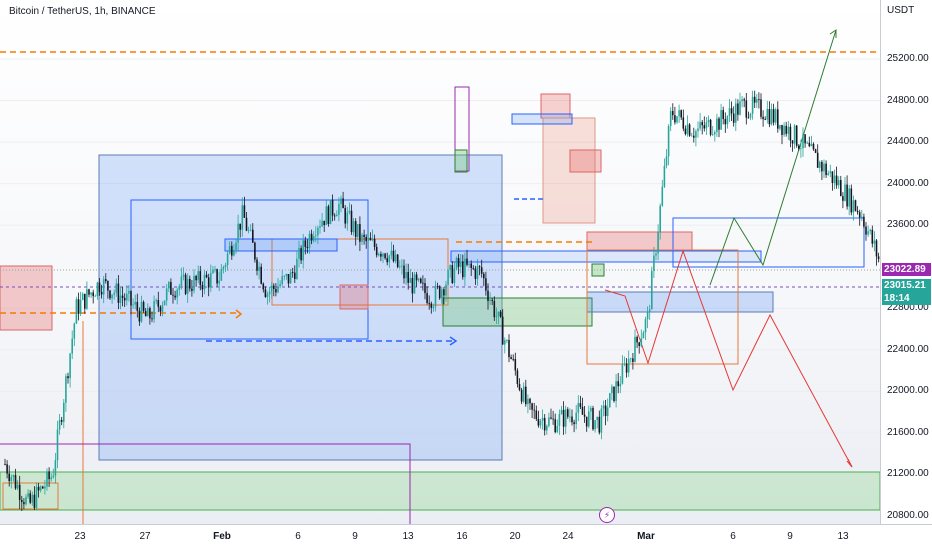 The height and width of the screenshot is (551, 932). I want to click on price-tick-label: 20800.00, so click(908, 515).